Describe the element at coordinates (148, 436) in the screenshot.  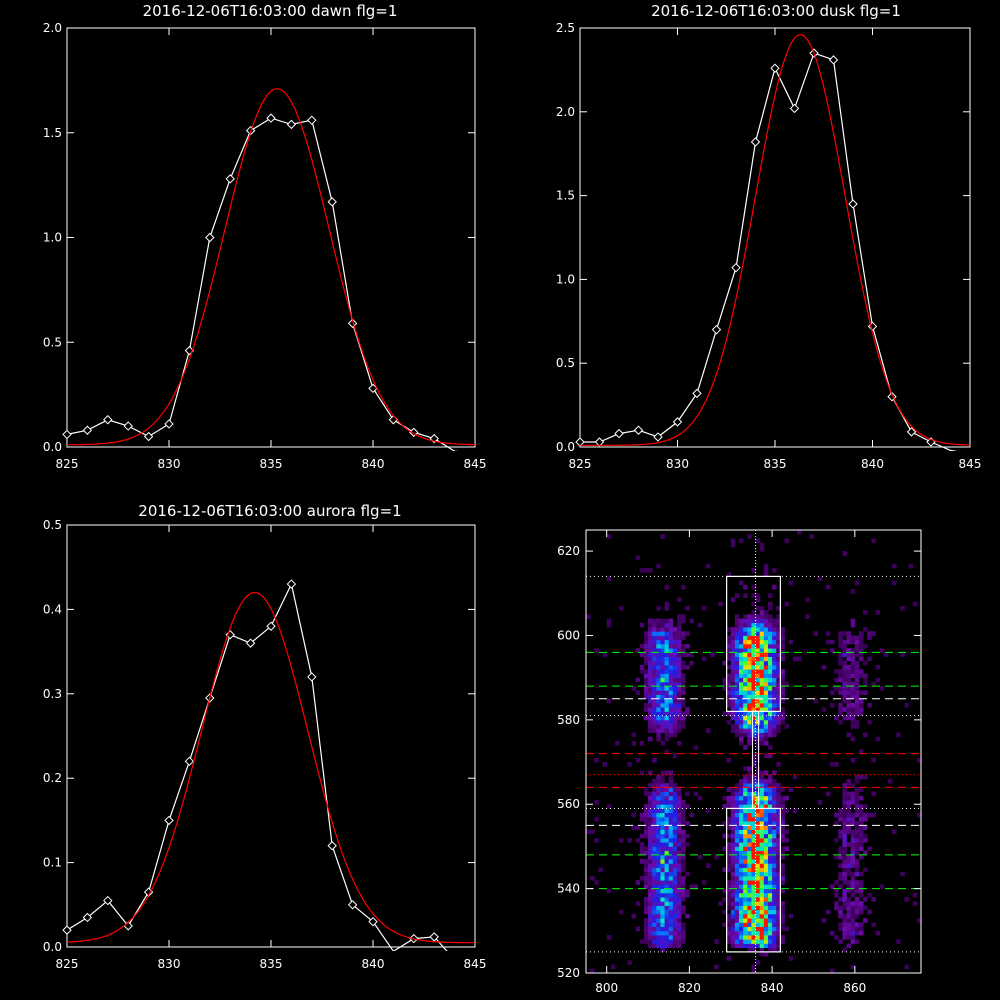
I see `dawn-data-point` at that location.